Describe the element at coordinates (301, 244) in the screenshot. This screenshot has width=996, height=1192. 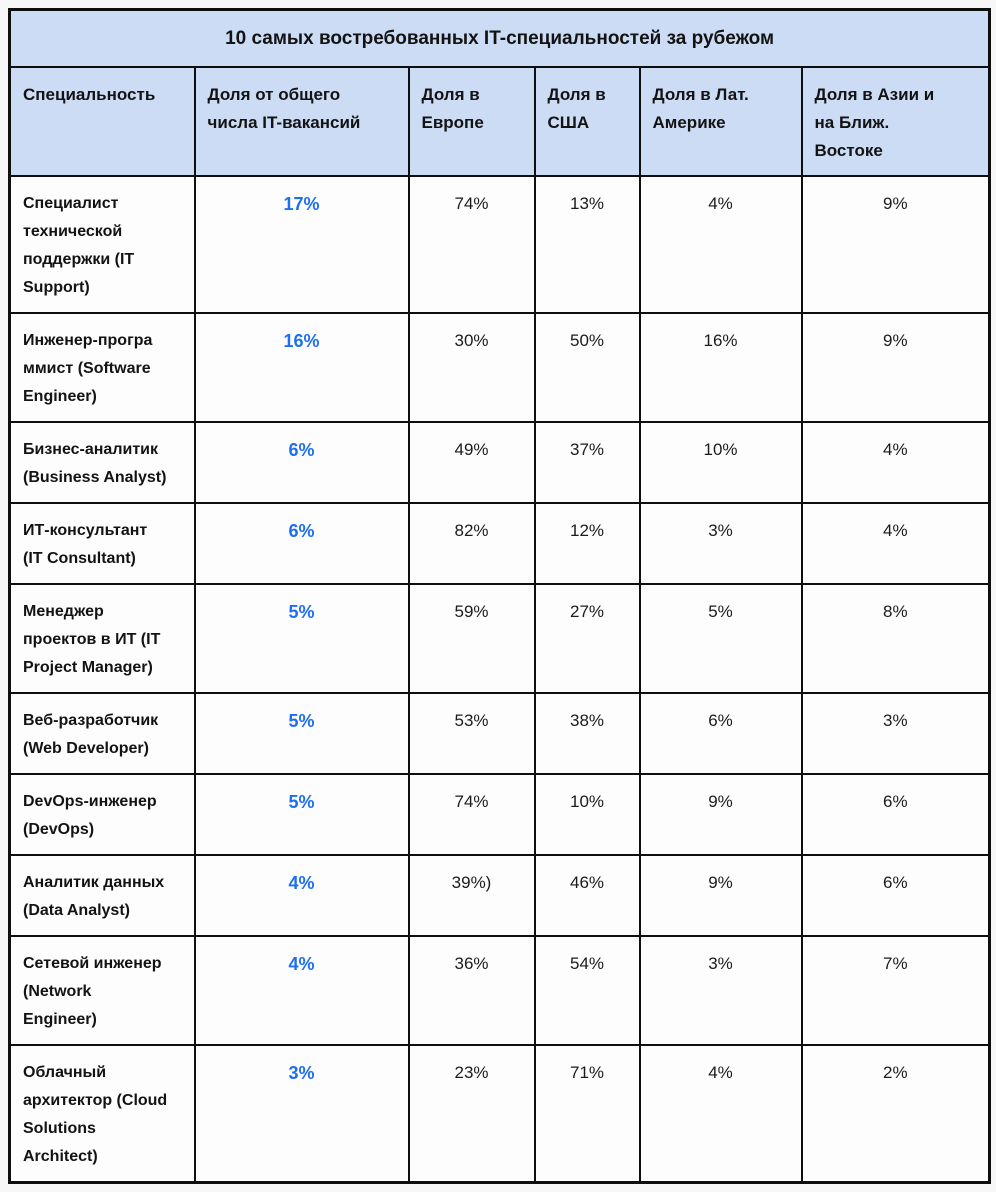
I see `share-total-cell: 17%` at that location.